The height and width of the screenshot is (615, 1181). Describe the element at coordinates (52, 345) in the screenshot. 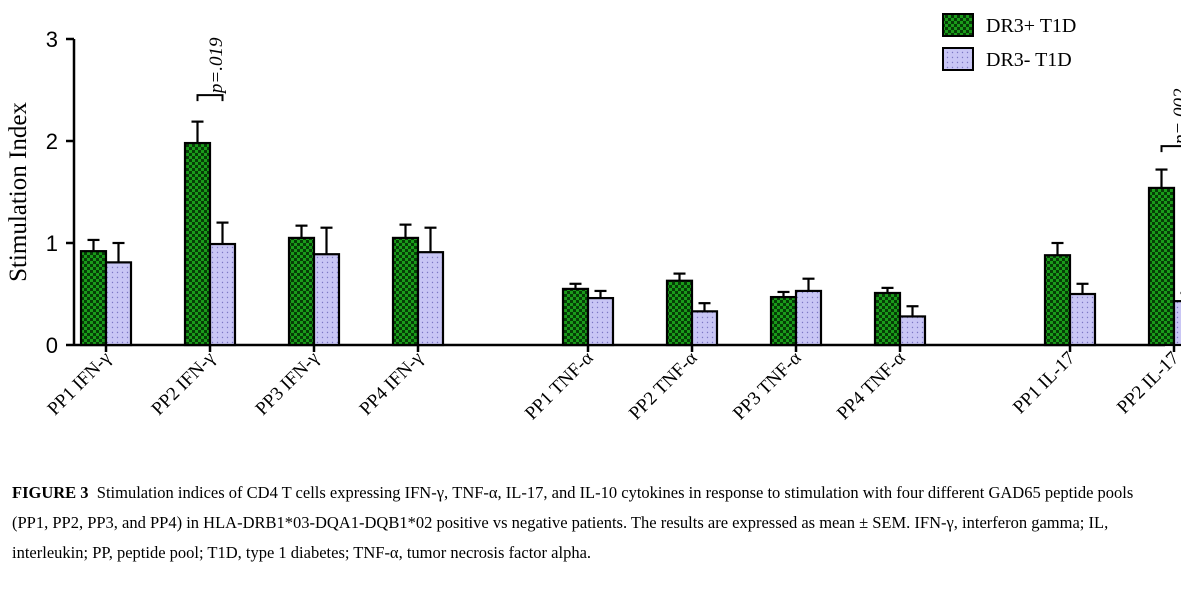

I see `y-tick-label: 0` at that location.